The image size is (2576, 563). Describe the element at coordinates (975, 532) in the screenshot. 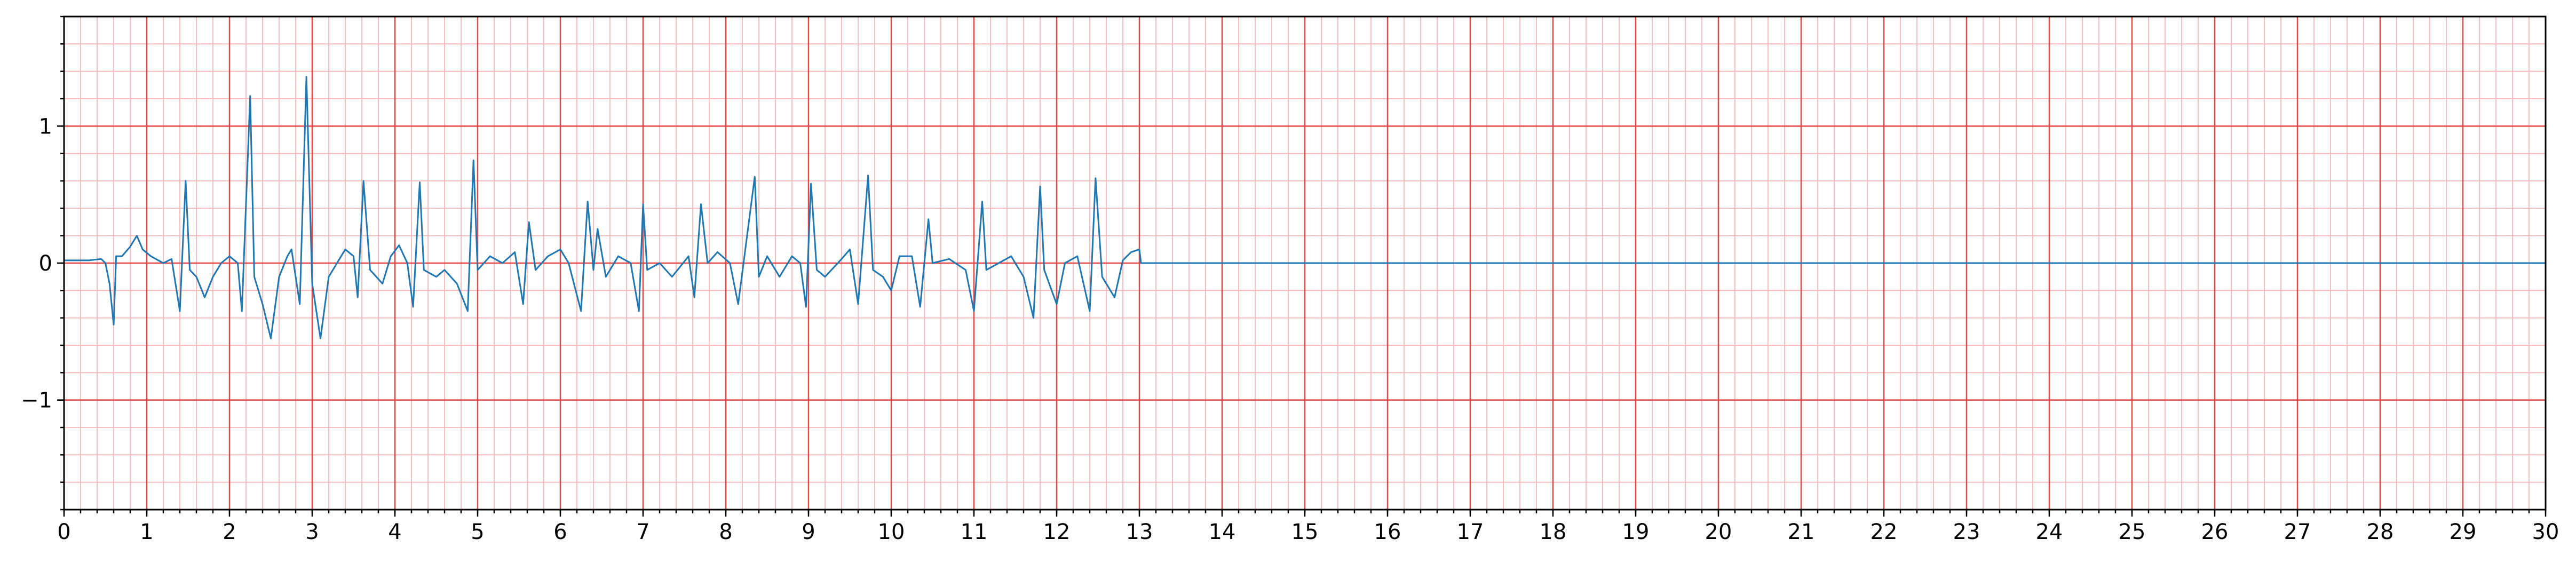

I see `x-tick-label: 11` at that location.